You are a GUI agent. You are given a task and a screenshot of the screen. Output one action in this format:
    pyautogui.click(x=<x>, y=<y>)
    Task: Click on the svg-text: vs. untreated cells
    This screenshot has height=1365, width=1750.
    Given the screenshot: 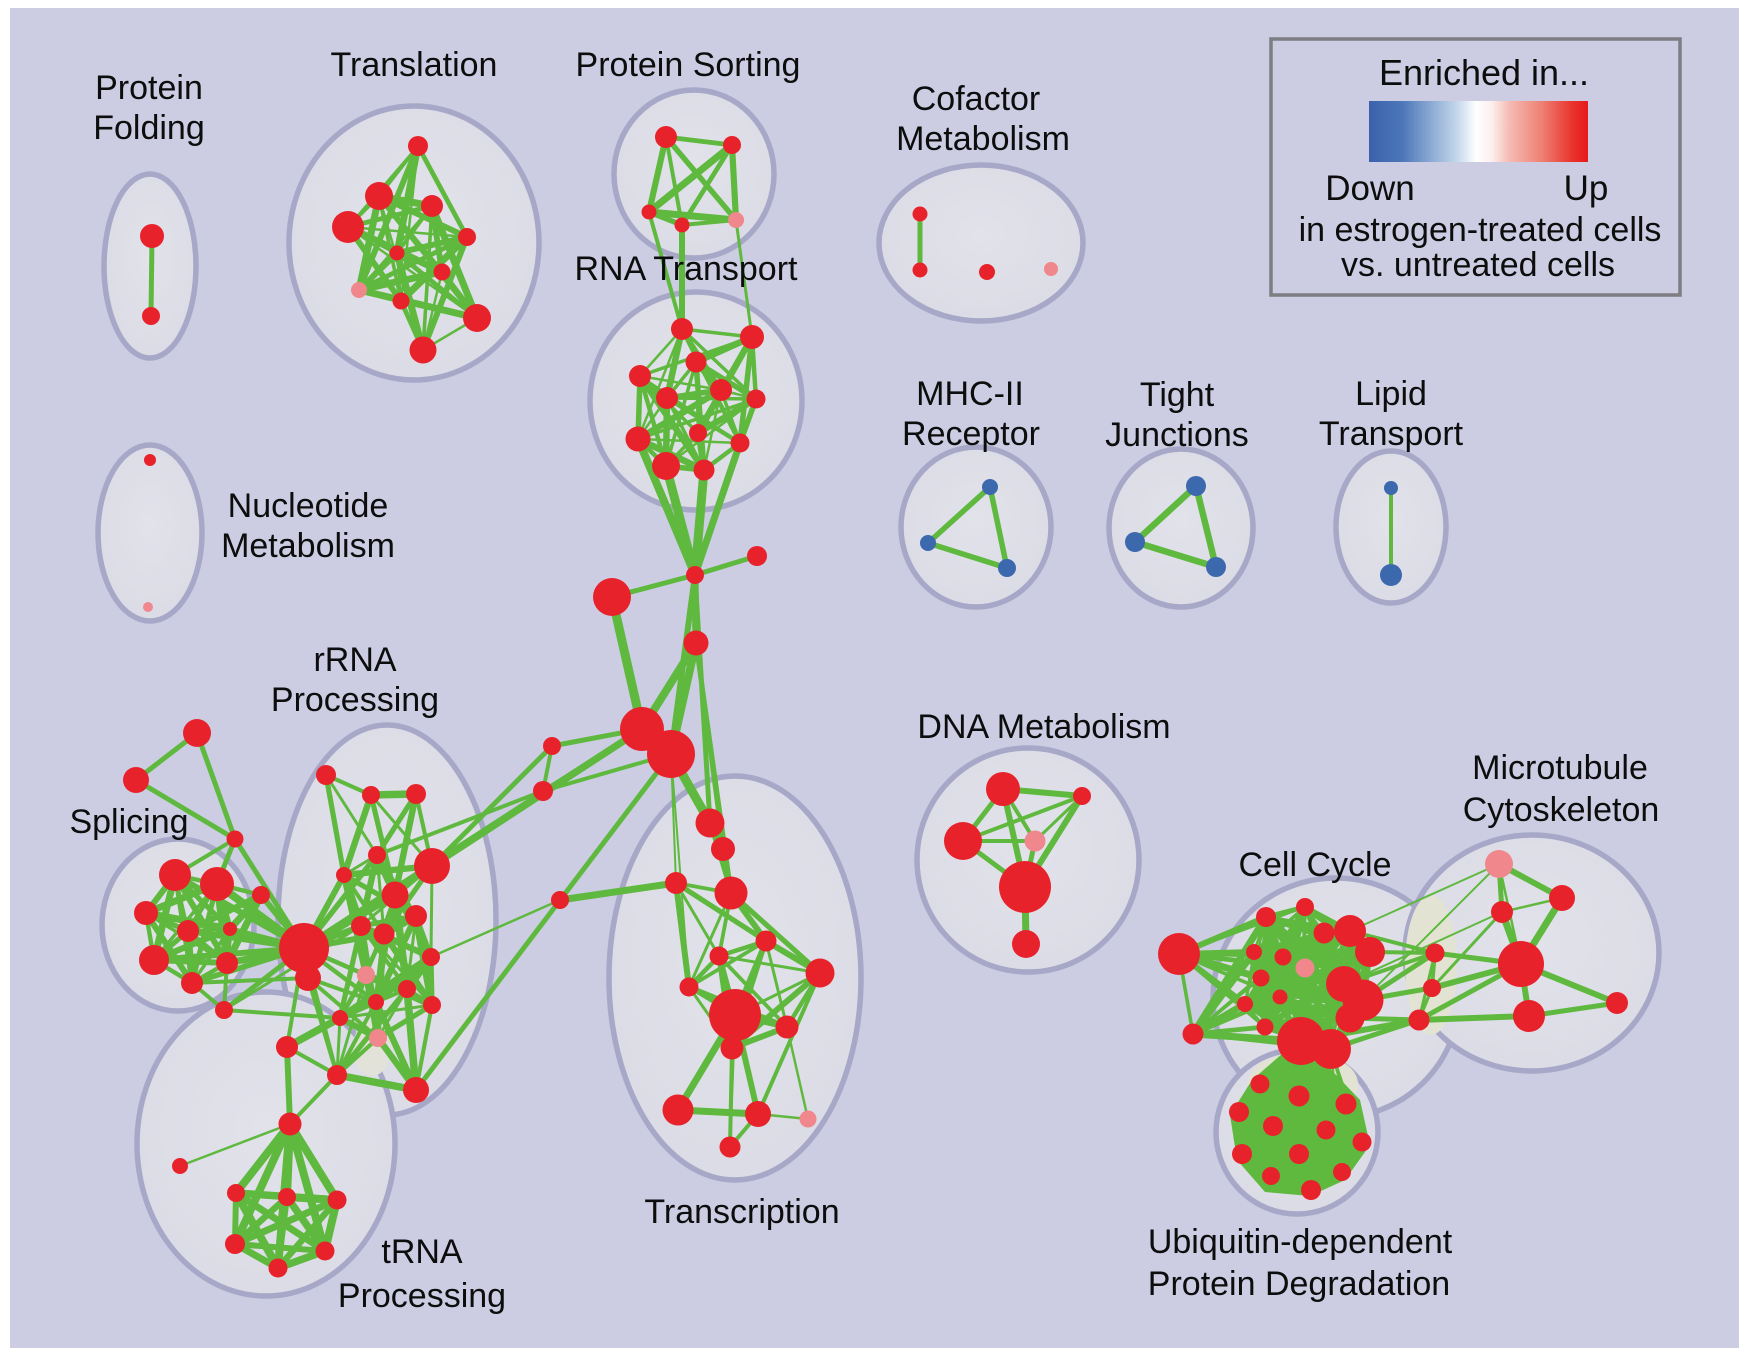 What is the action you would take?
    pyautogui.click(x=1478, y=265)
    